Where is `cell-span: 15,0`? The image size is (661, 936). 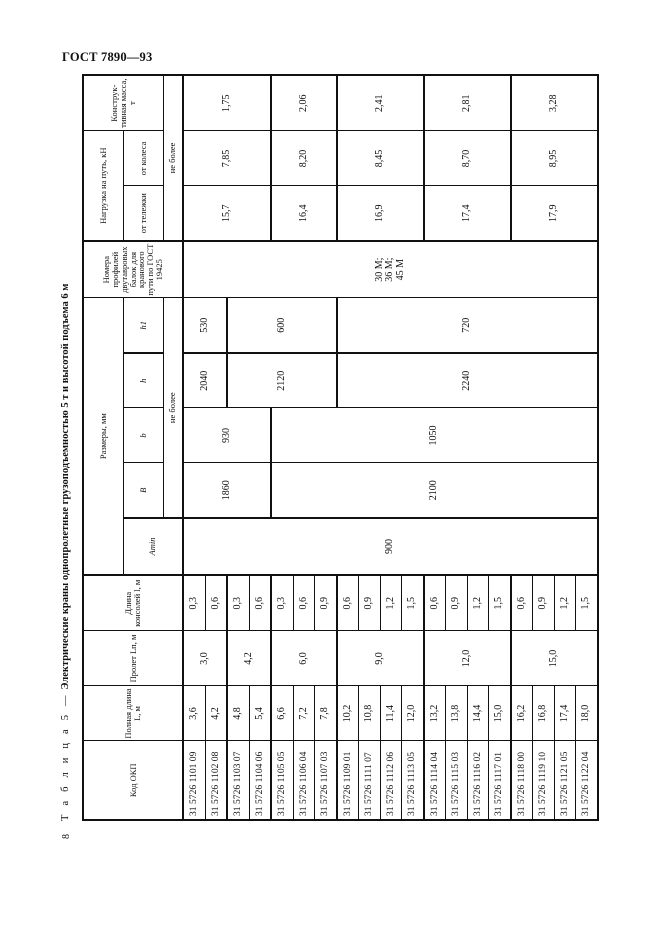
cell-span: 15,0 is located at coordinates (554, 658).